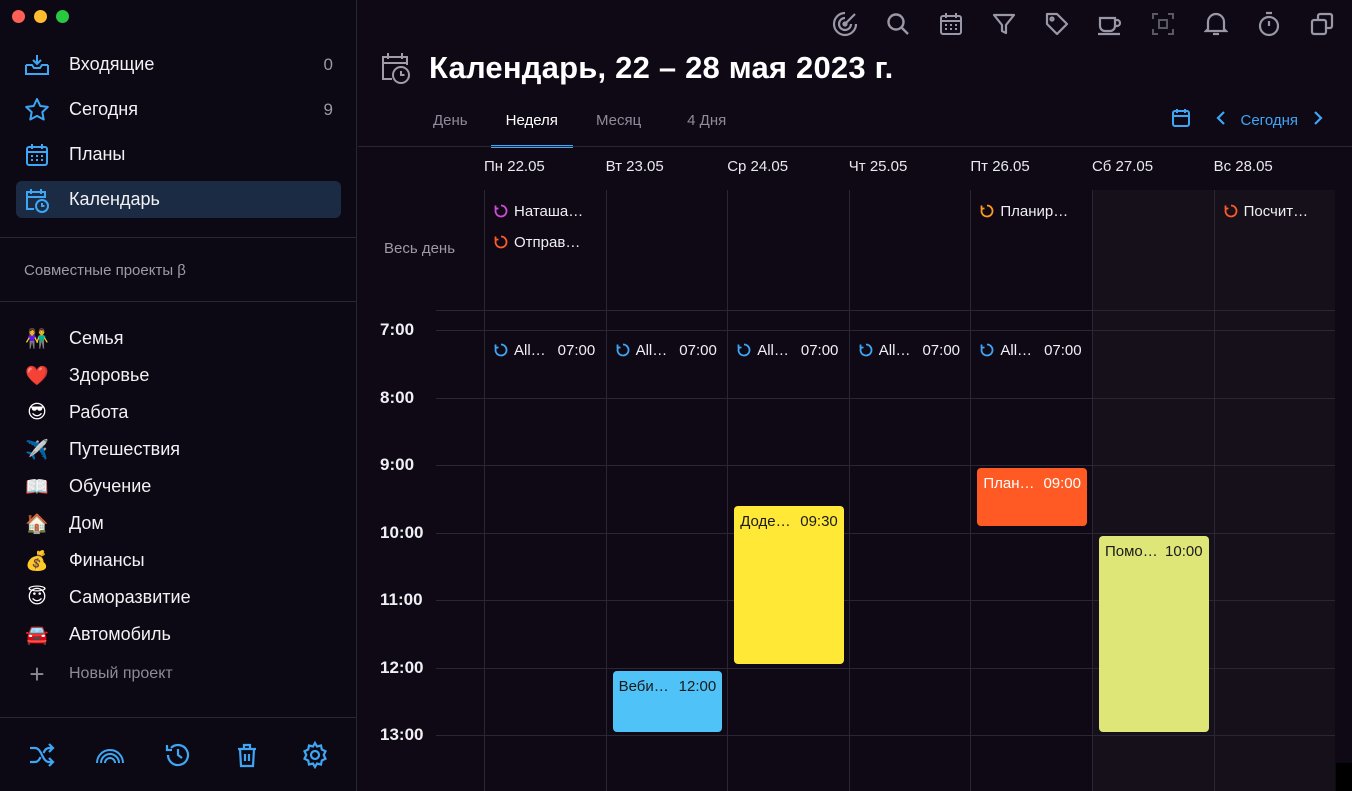 Image resolution: width=1352 pixels, height=791 pixels. I want to click on project-label: Работа, so click(99, 412).